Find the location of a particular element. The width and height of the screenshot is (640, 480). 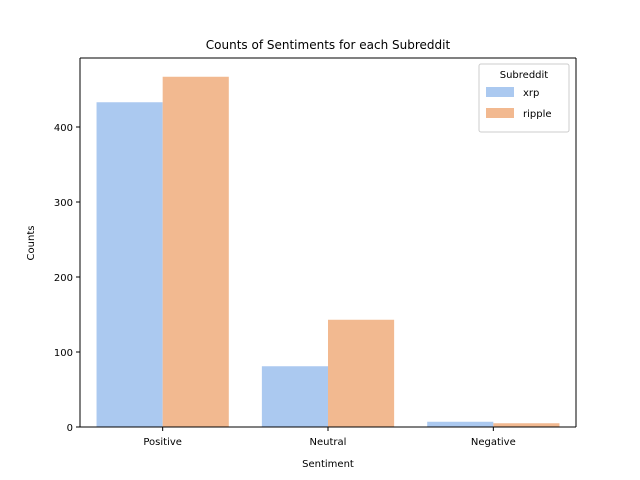

legend-label-xrp: xrp is located at coordinates (531, 93).